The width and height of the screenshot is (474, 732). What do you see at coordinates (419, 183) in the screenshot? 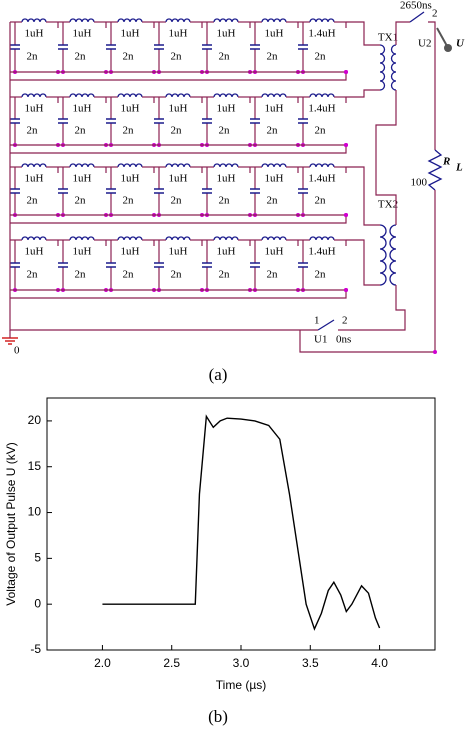
I see `load-value: 100` at bounding box center [419, 183].